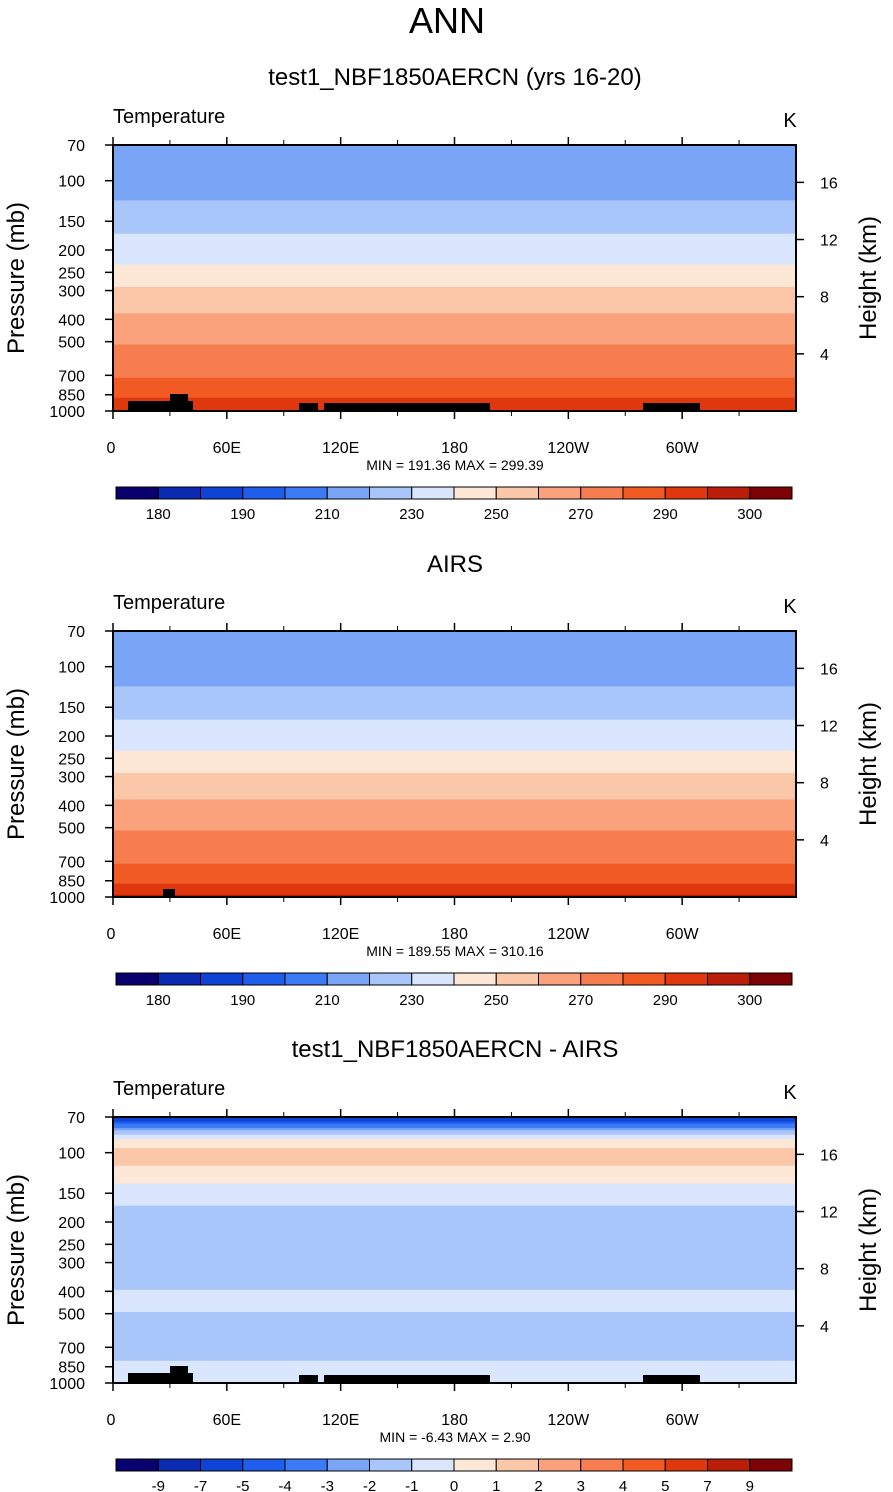 The image size is (893, 1492). I want to click on min-max-stats: MIN = 191.36 MAX = 299.39, so click(455, 465).